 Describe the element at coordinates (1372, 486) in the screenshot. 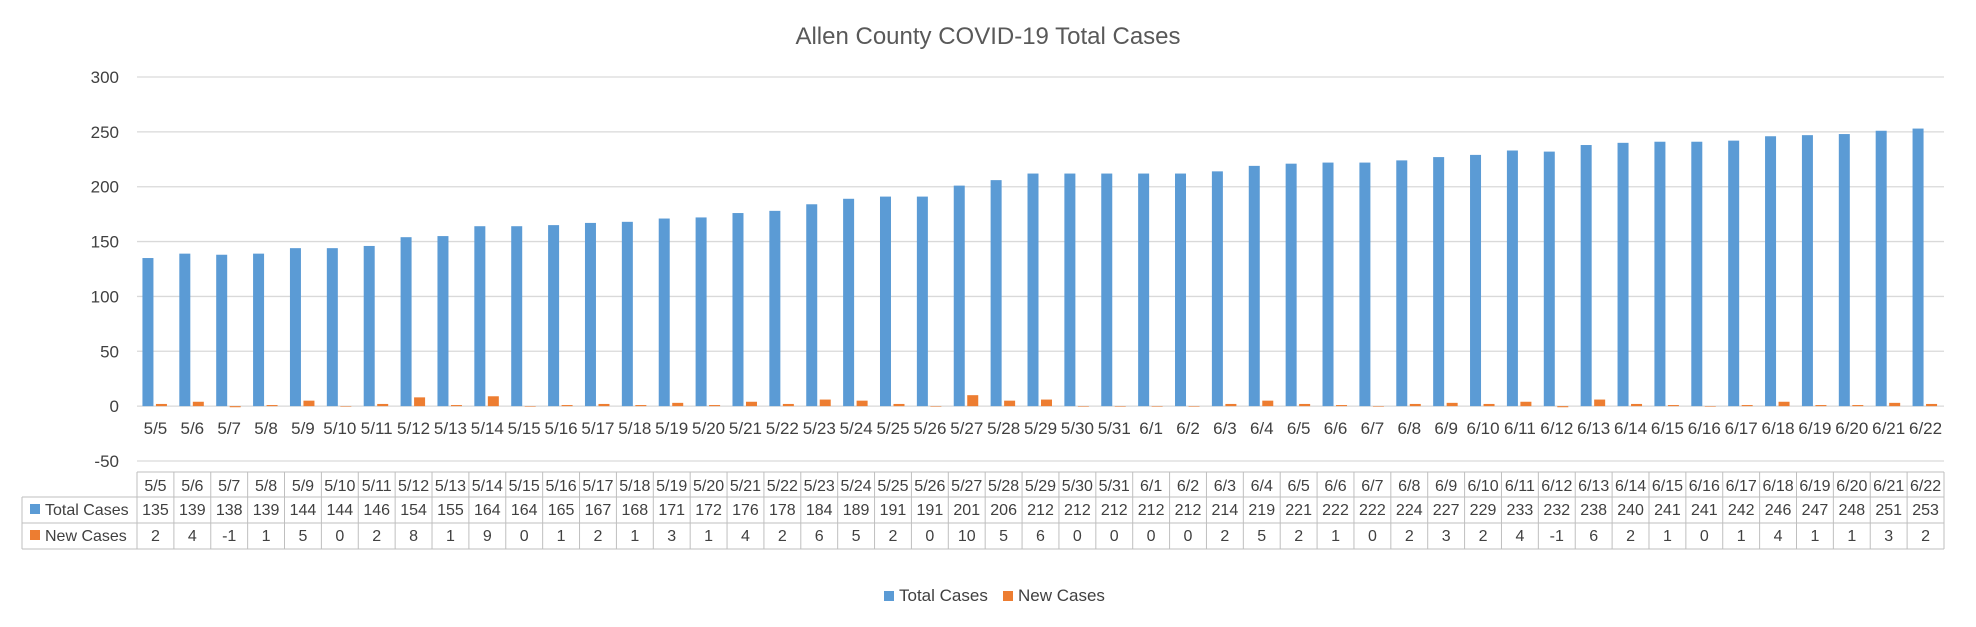

I see `table-header-cell: 6/7` at that location.